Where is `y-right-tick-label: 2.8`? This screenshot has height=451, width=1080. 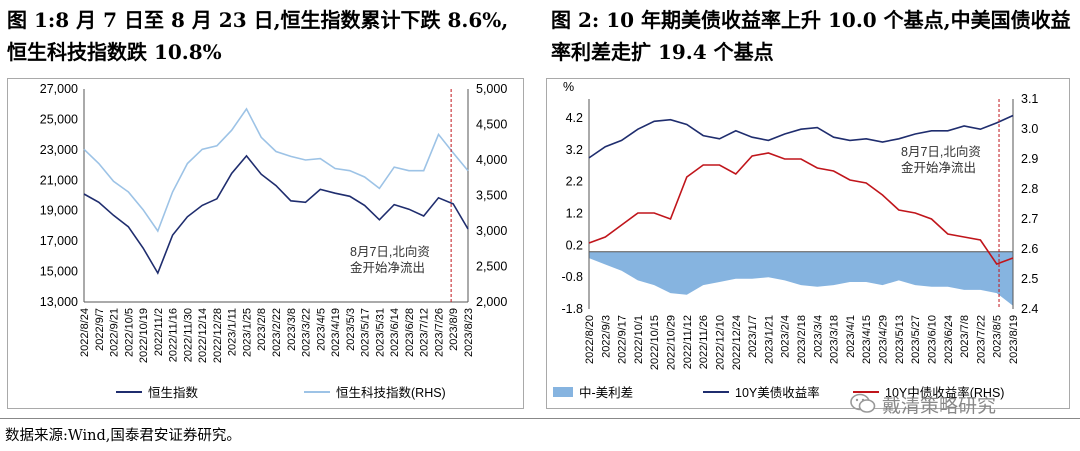
y-right-tick-label: 2.8 is located at coordinates (1029, 189).